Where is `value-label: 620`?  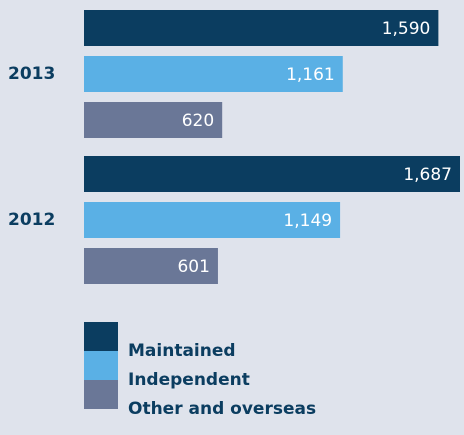
value-label: 620 is located at coordinates (198, 121).